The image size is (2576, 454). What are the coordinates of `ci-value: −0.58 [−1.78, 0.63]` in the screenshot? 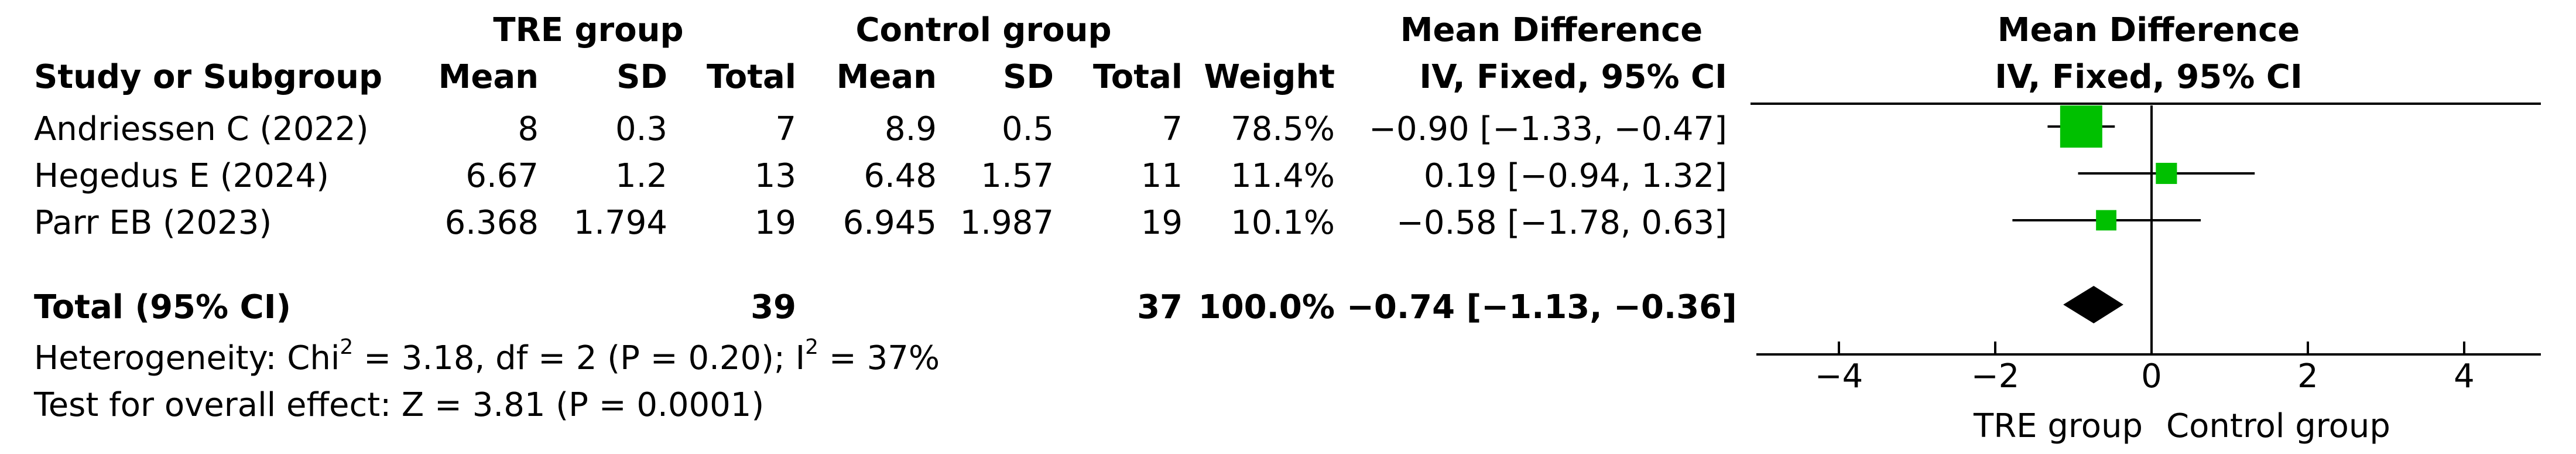 It's located at (1561, 223).